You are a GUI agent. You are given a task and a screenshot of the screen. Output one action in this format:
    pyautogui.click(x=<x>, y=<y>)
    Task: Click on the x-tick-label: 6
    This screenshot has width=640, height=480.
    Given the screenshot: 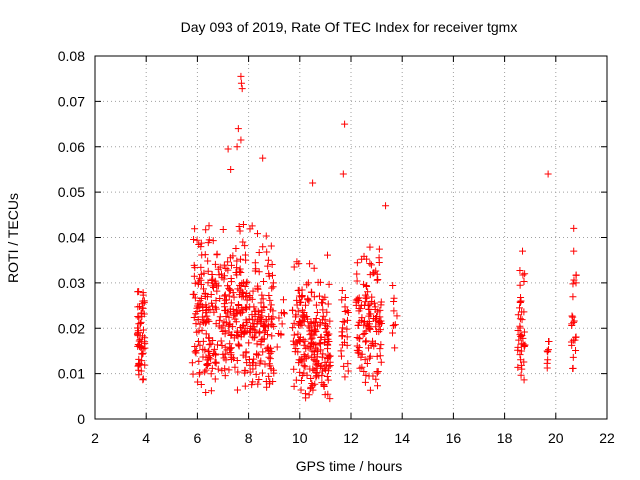 What is the action you would take?
    pyautogui.click(x=198, y=438)
    